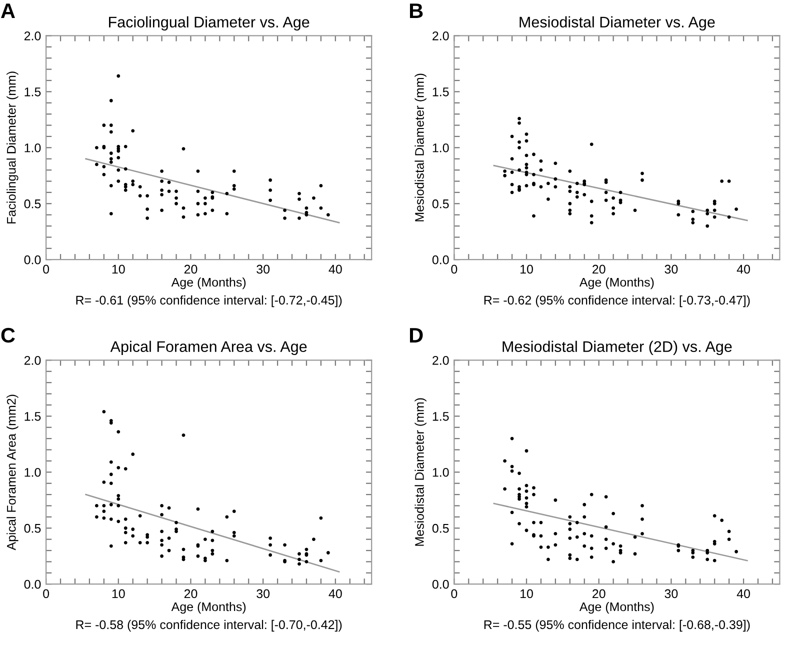 This screenshot has height=649, width=794. What do you see at coordinates (209, 23) in the screenshot?
I see `chart-title: Faciolingual Diameter vs. Age` at bounding box center [209, 23].